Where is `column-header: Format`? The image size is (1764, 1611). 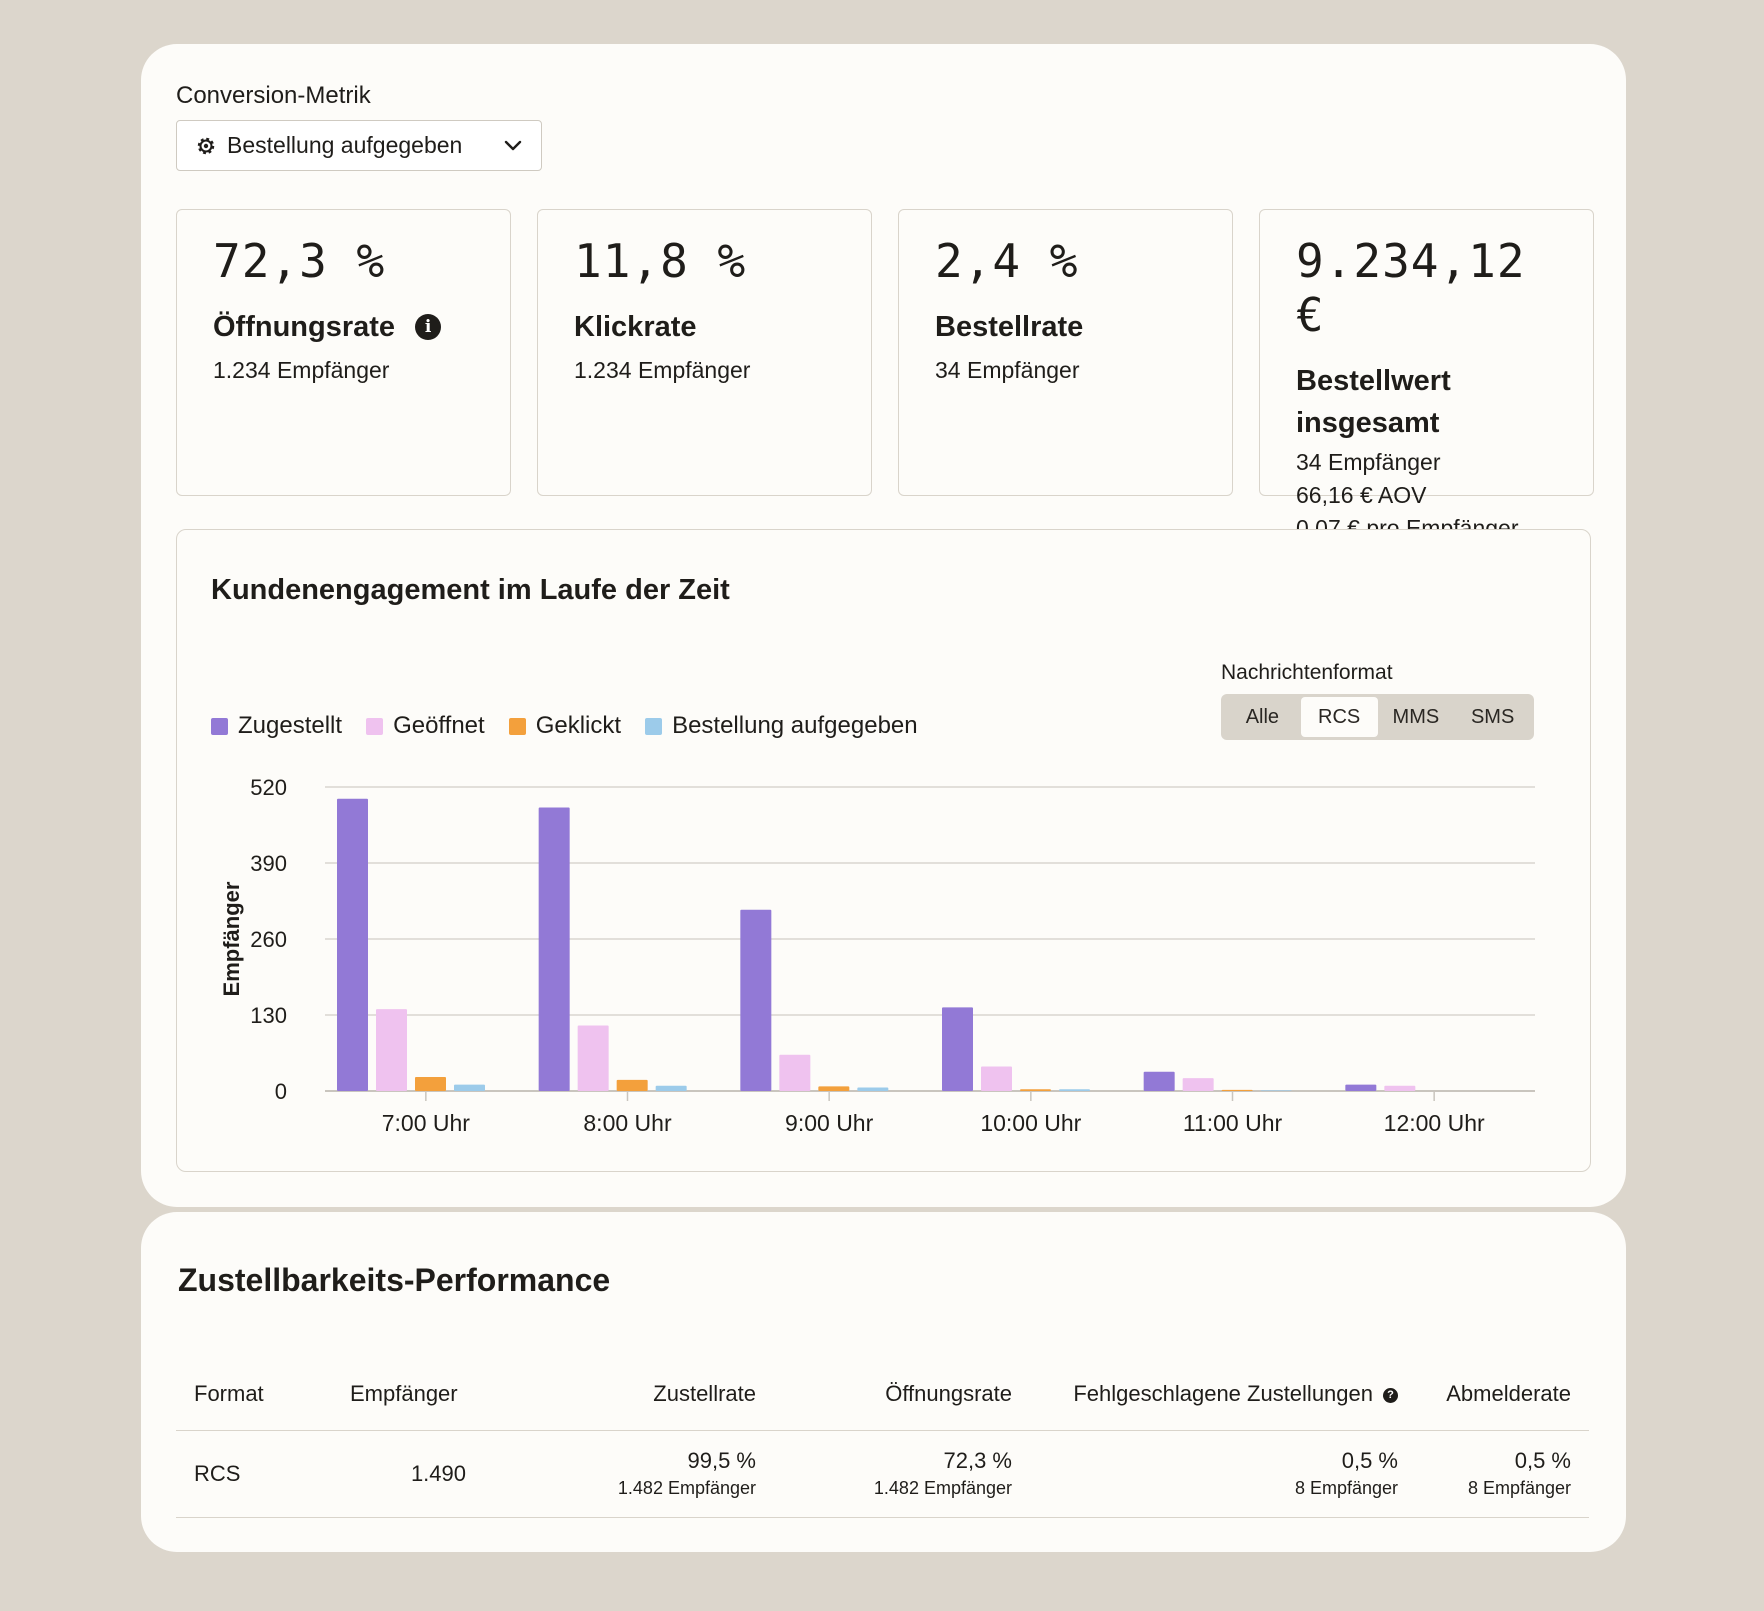
column-header: Format is located at coordinates (254, 1394).